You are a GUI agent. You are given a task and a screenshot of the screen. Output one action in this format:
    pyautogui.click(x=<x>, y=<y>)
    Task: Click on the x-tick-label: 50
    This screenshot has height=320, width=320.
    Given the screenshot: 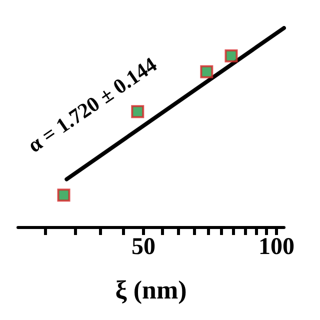 What is the action you would take?
    pyautogui.click(x=143, y=247)
    